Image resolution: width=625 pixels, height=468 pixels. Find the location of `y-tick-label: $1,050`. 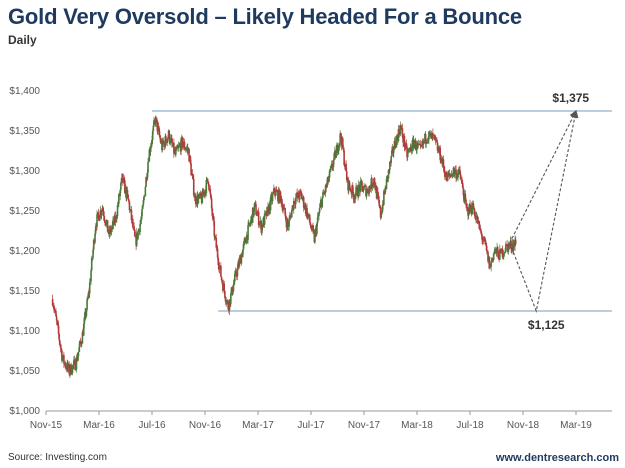

y-tick-label: $1,050 is located at coordinates (24, 371).